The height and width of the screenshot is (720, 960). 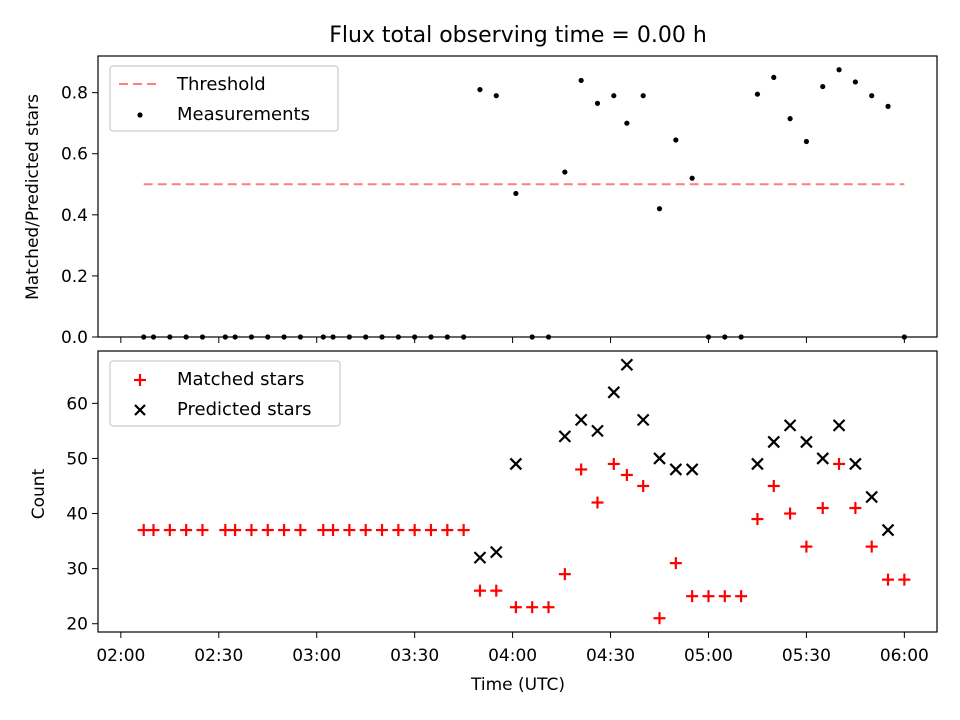 What do you see at coordinates (512, 656) in the screenshot?
I see `bottom-x-tick-label: 04:00` at bounding box center [512, 656].